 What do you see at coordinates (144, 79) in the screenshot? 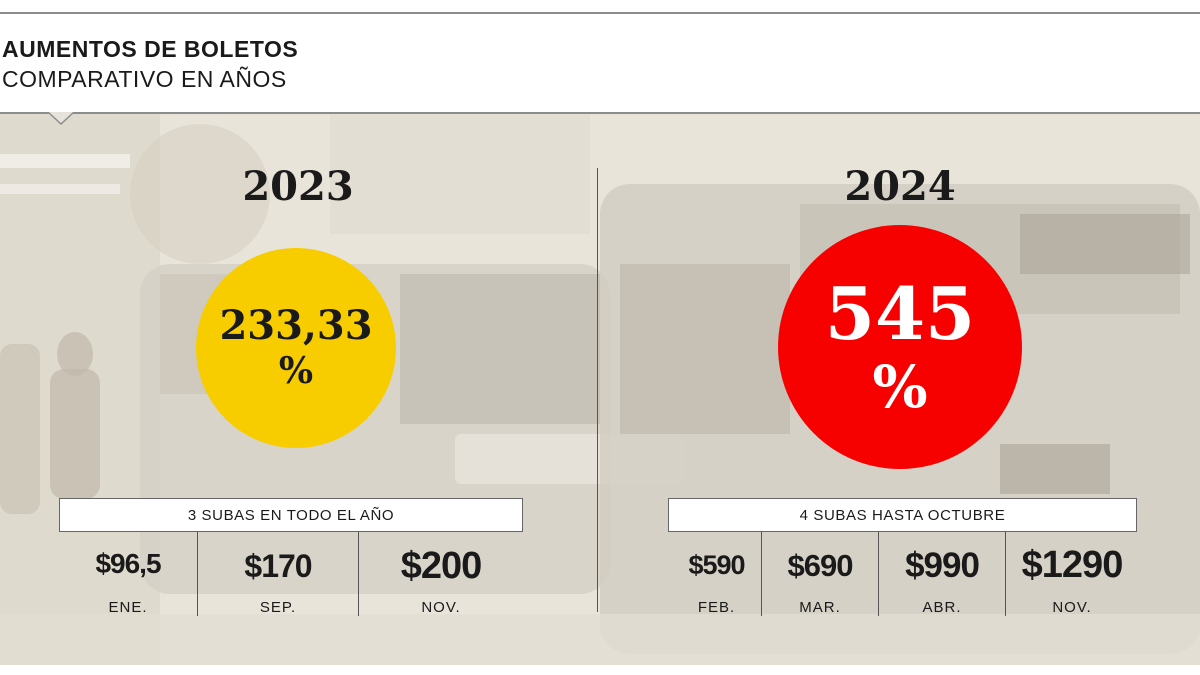
I see `infographic-subtitle: COMPARATIVO EN AÑOS` at bounding box center [144, 79].